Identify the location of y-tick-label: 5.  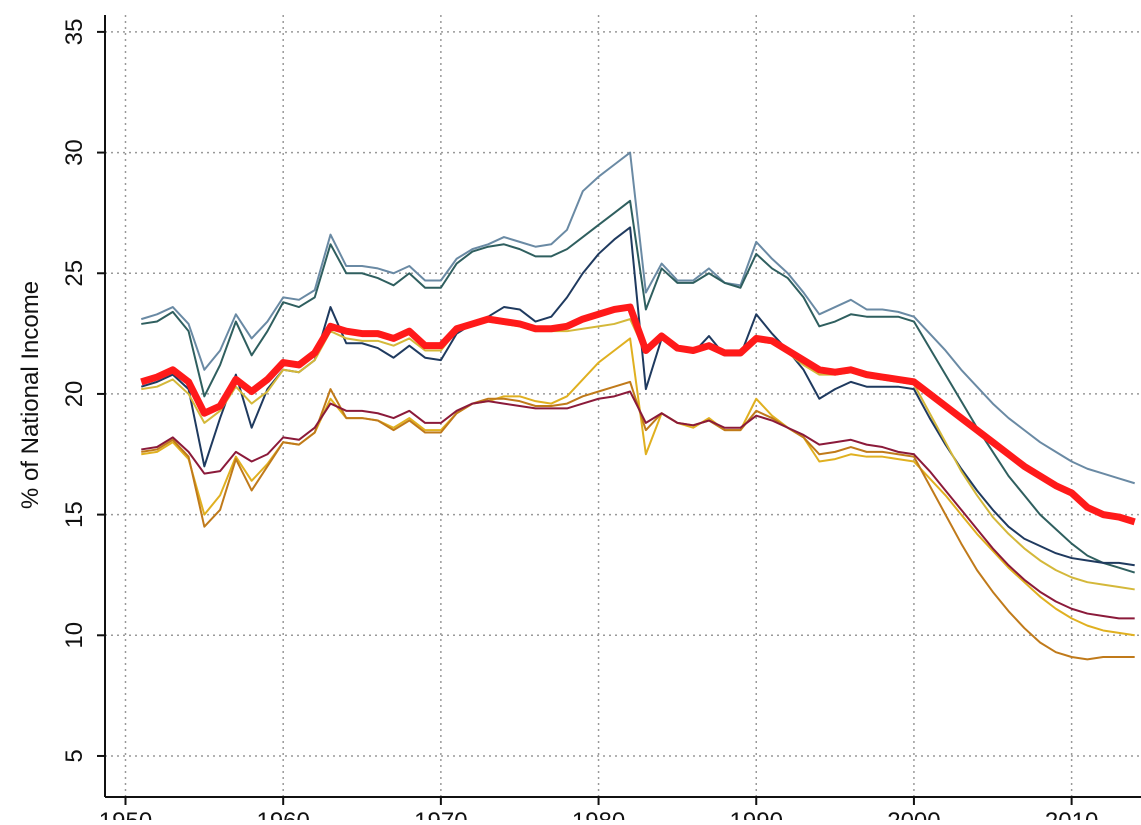
(74, 755).